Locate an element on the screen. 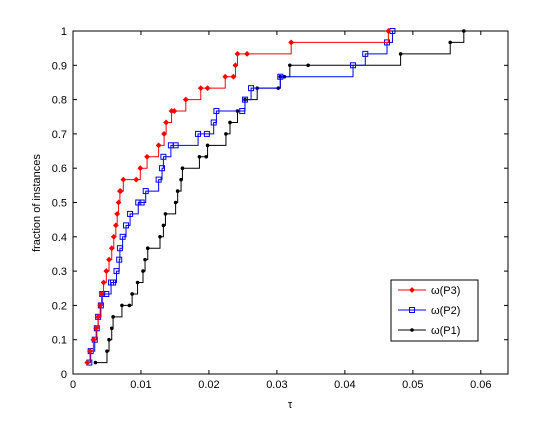  x-tick-label: 0.03 is located at coordinates (276, 385).